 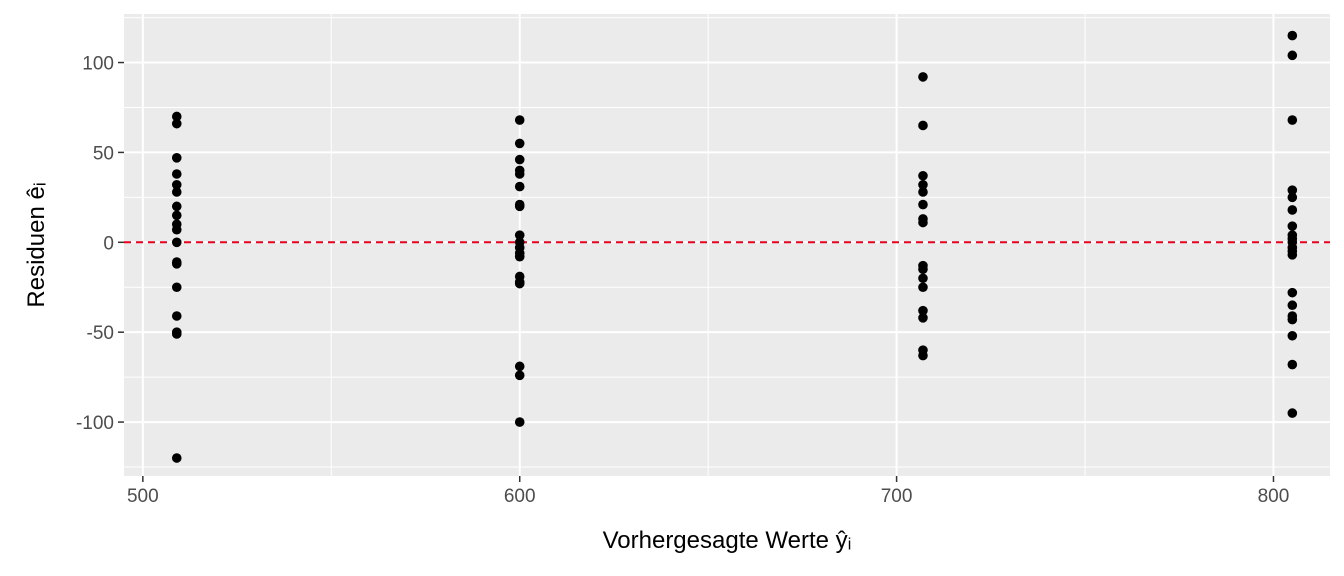 I want to click on y-tick-label: -100, so click(x=95, y=423).